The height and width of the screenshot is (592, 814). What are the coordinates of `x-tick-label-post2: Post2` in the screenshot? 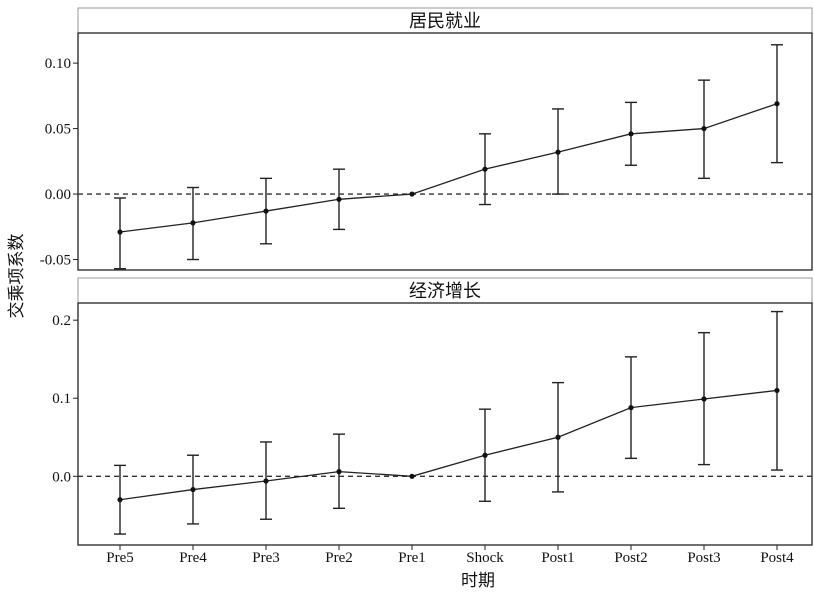 It's located at (630, 558).